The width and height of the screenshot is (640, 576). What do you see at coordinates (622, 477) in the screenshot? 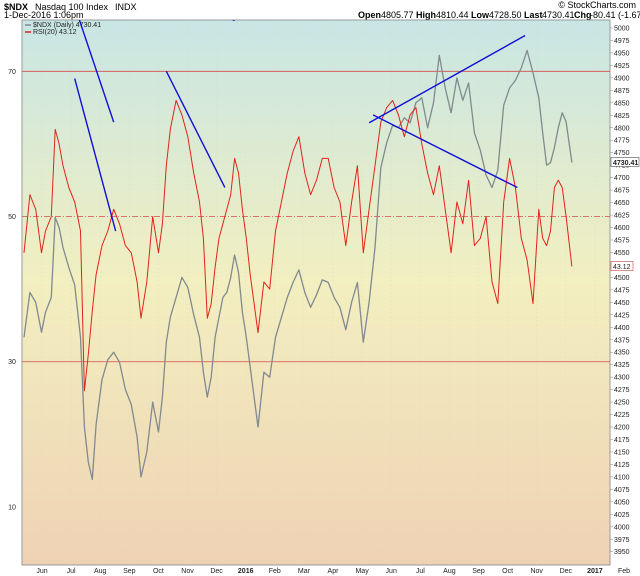
I see `price-tick-label: 4100` at bounding box center [622, 477].